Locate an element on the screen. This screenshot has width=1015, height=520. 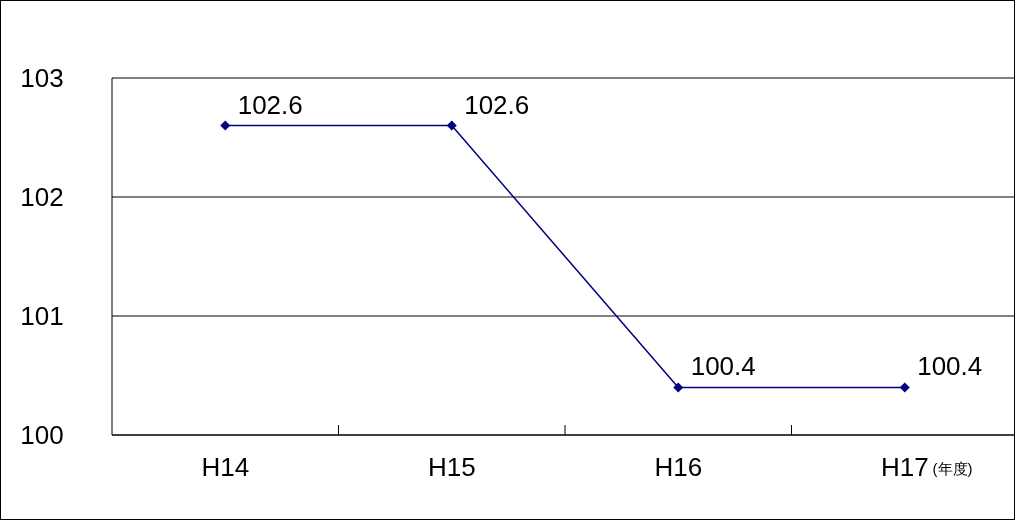
x-tick-label: H17 is located at coordinates (904, 467).